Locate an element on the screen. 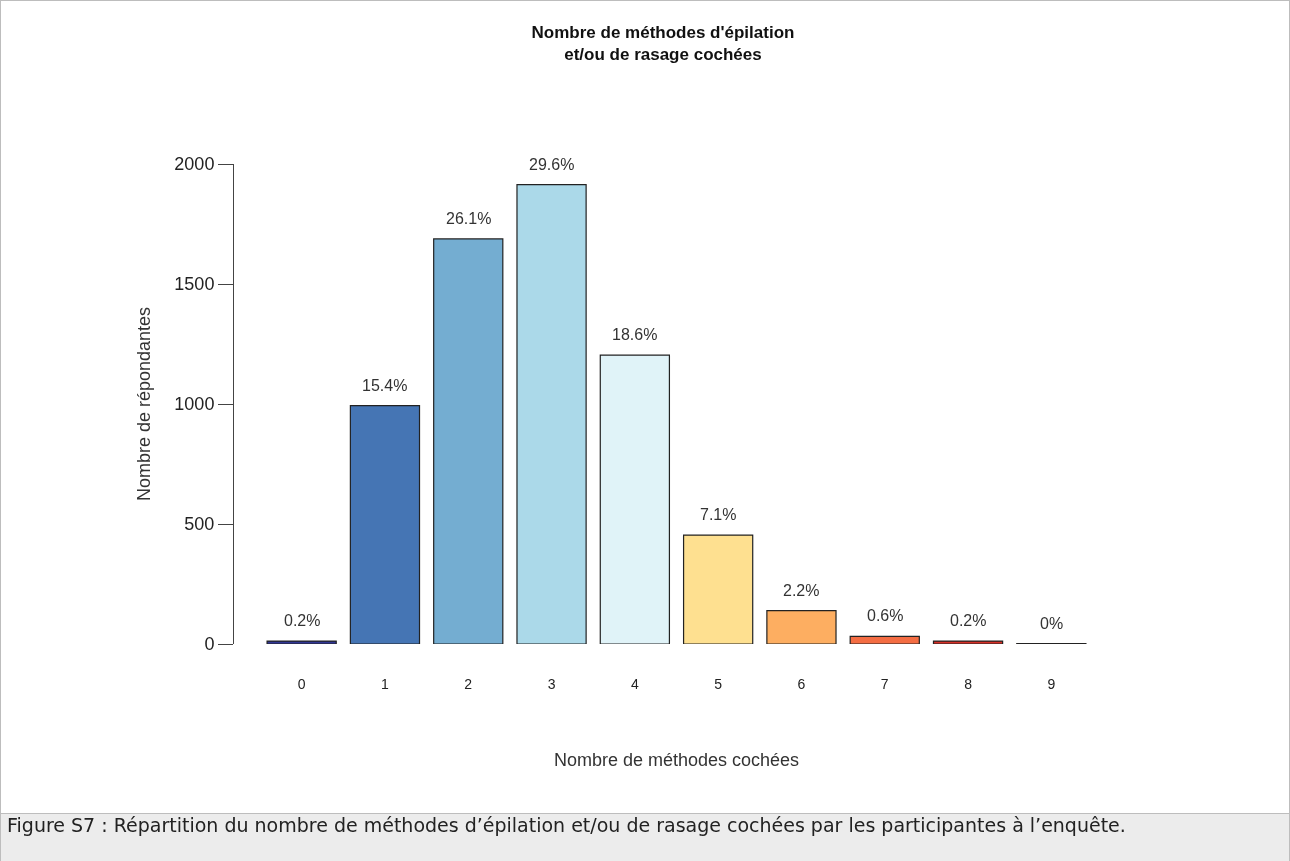  annotation: 15.4% is located at coordinates (385, 385).